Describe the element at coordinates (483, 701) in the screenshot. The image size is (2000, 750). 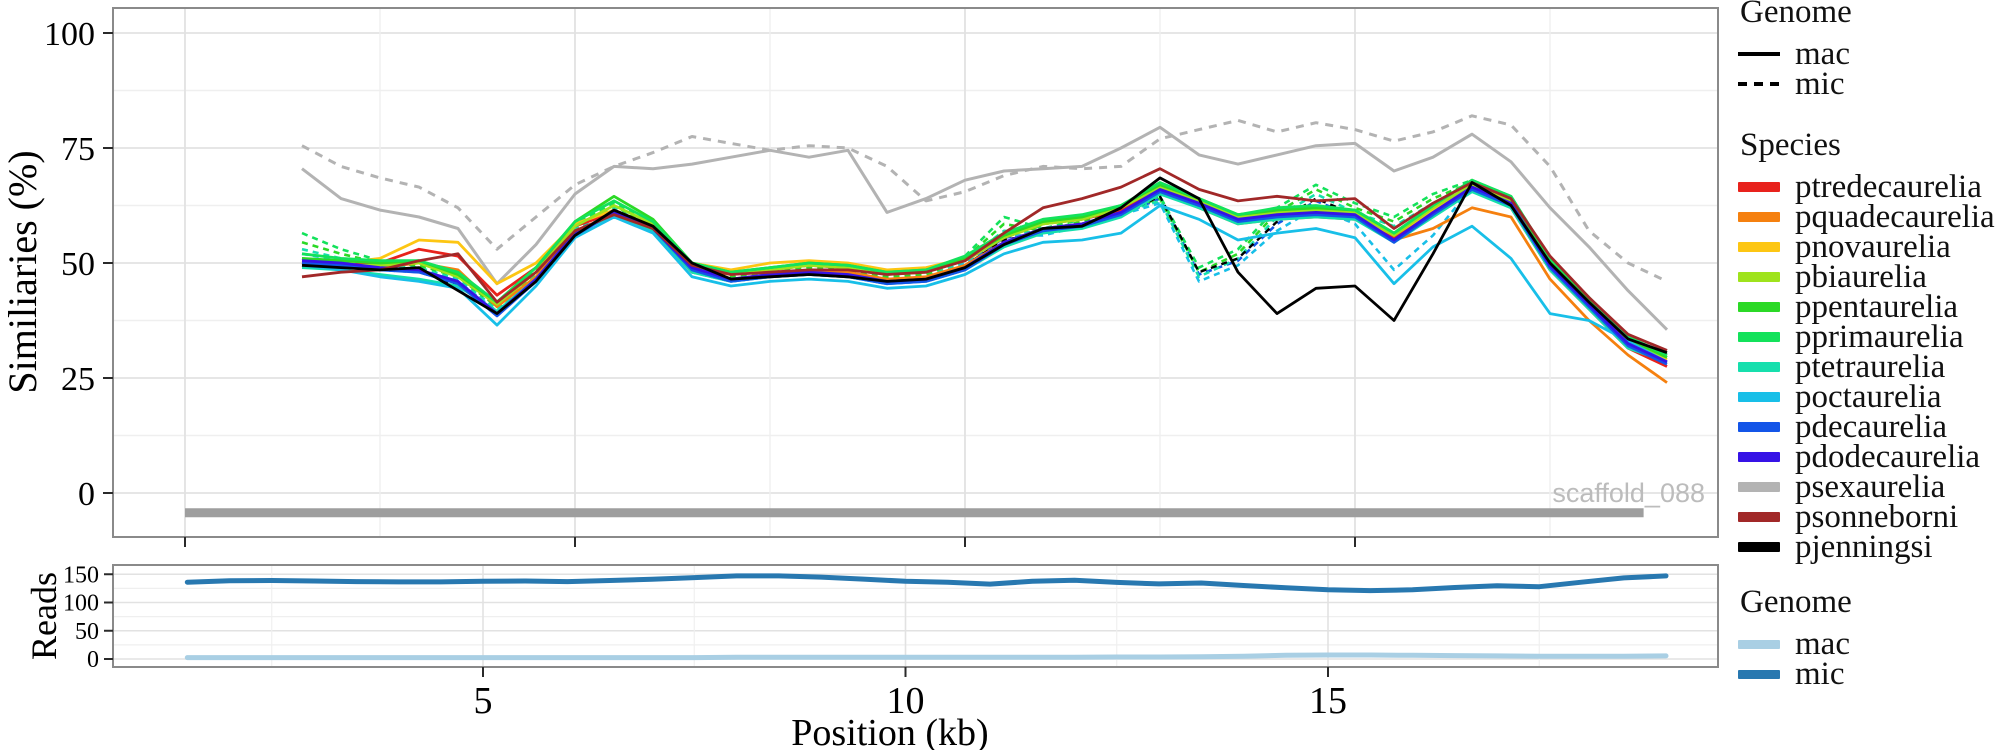
I see `x-tick-label: 5` at that location.